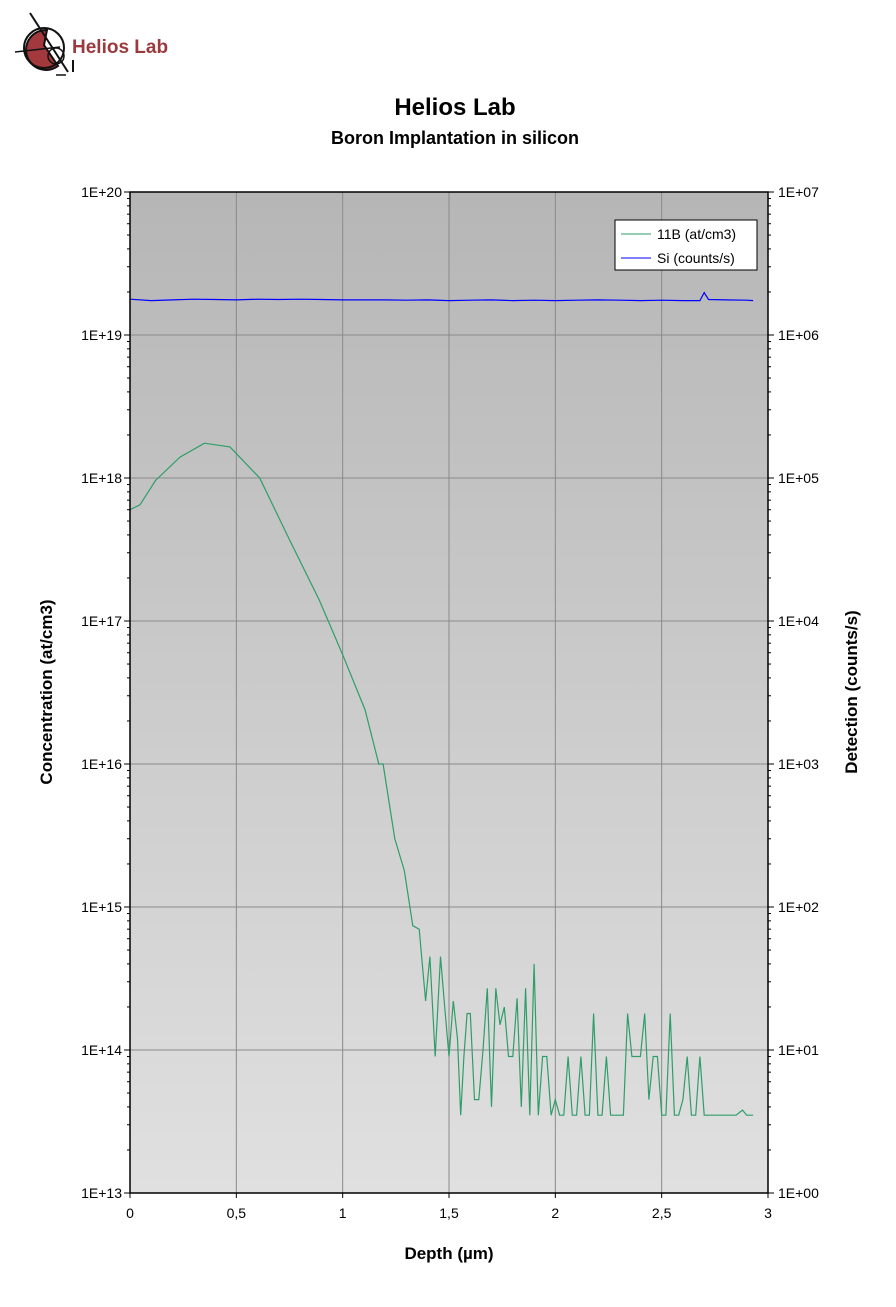 This screenshot has height=1307, width=896. What do you see at coordinates (798, 907) in the screenshot?
I see `y2-tick-label: 1E+02` at bounding box center [798, 907].